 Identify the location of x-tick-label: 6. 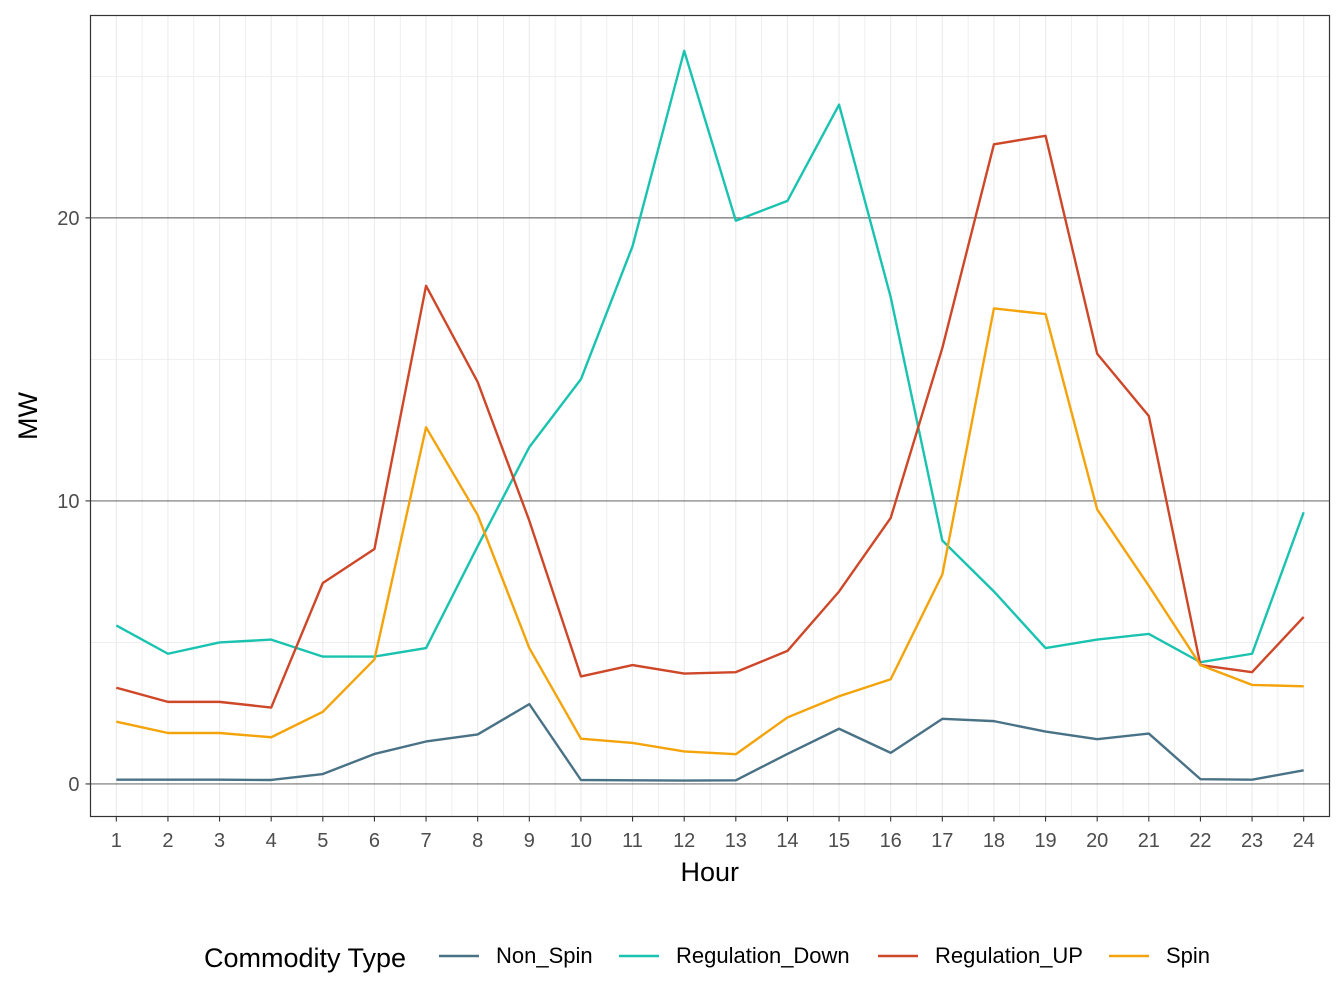
(374, 841).